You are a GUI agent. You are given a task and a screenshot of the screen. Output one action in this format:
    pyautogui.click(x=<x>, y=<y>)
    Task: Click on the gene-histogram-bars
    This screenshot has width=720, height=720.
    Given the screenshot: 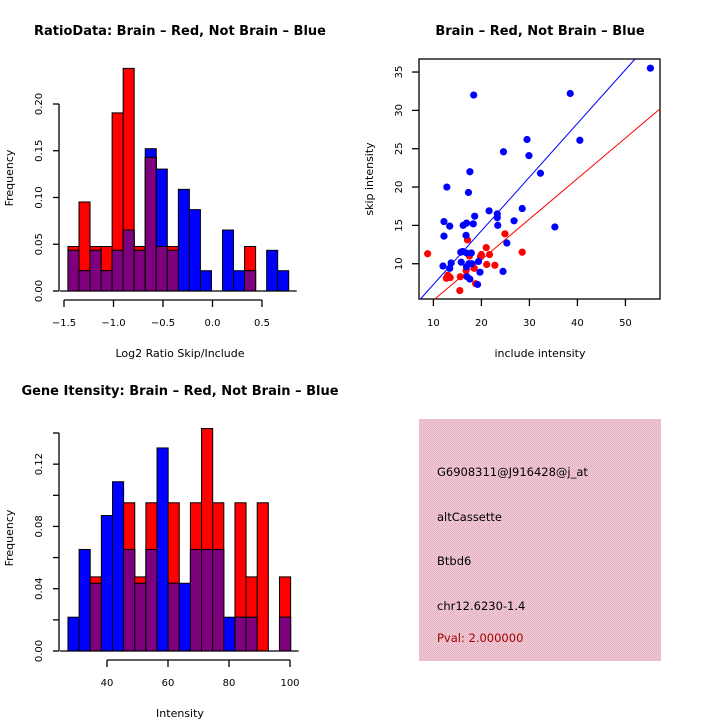 What is the action you would take?
    pyautogui.click(x=179, y=539)
    